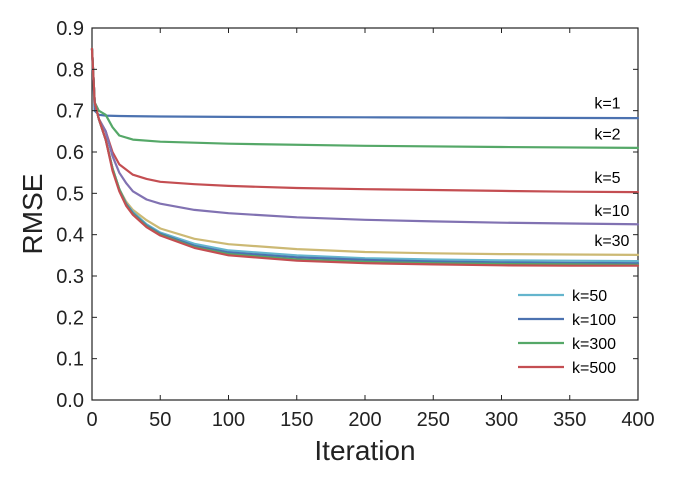 This screenshot has height=481, width=673. Describe the element at coordinates (70, 153) in the screenshot. I see `y-tick-label: 0.6` at that location.